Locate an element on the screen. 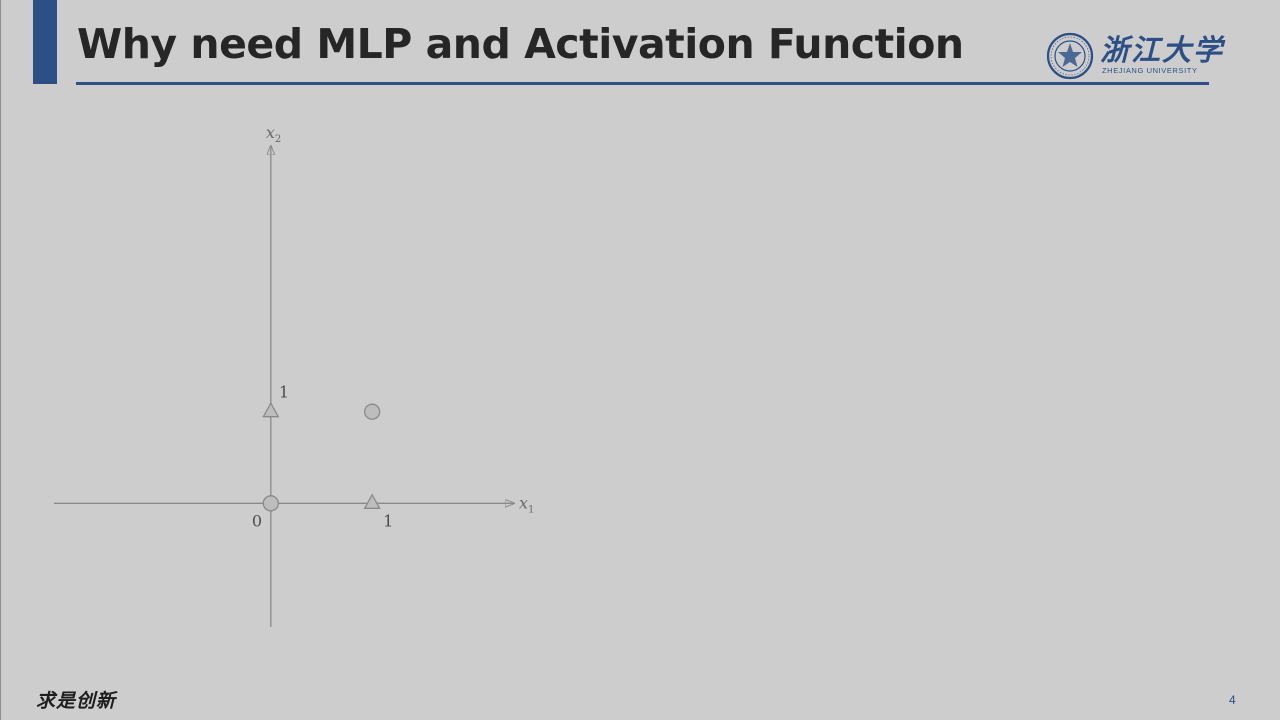  slide-title: Why need MLP and Activation Function is located at coordinates (520, 44).